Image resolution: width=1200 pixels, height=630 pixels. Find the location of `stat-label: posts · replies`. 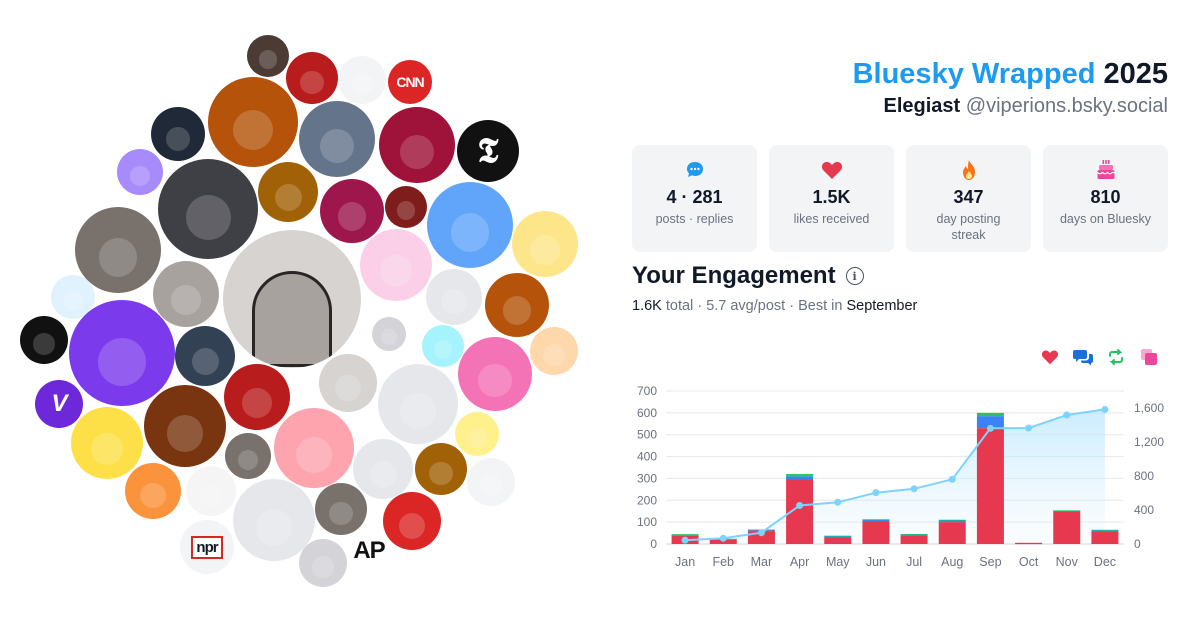

stat-label: posts · replies is located at coordinates (694, 219).